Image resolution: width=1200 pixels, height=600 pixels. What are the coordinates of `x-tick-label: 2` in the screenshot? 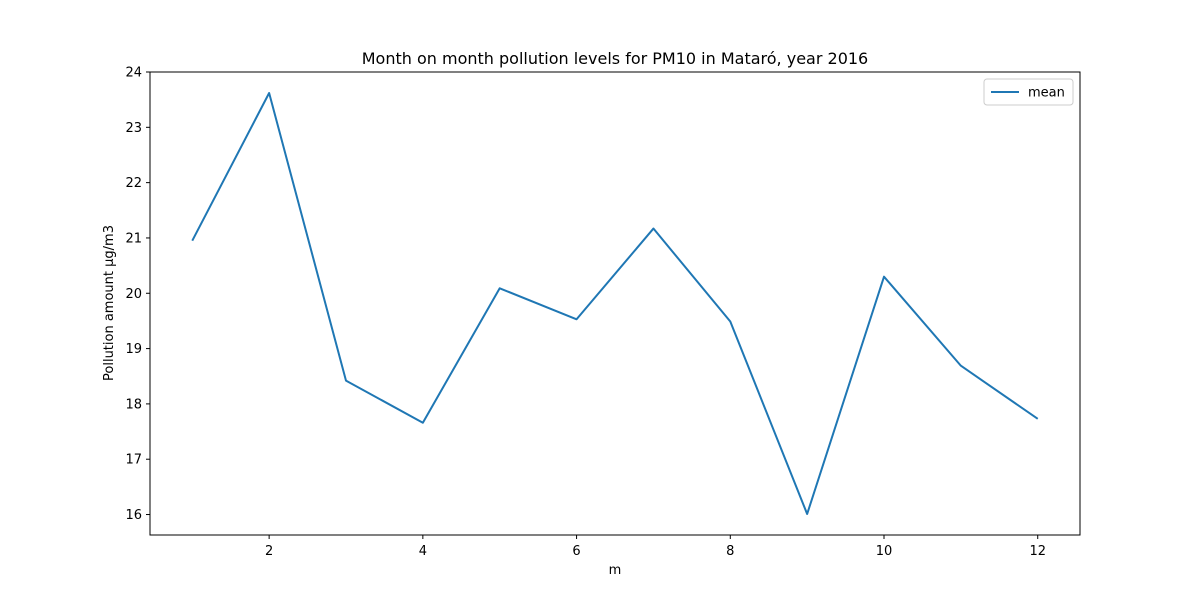 It's located at (269, 551).